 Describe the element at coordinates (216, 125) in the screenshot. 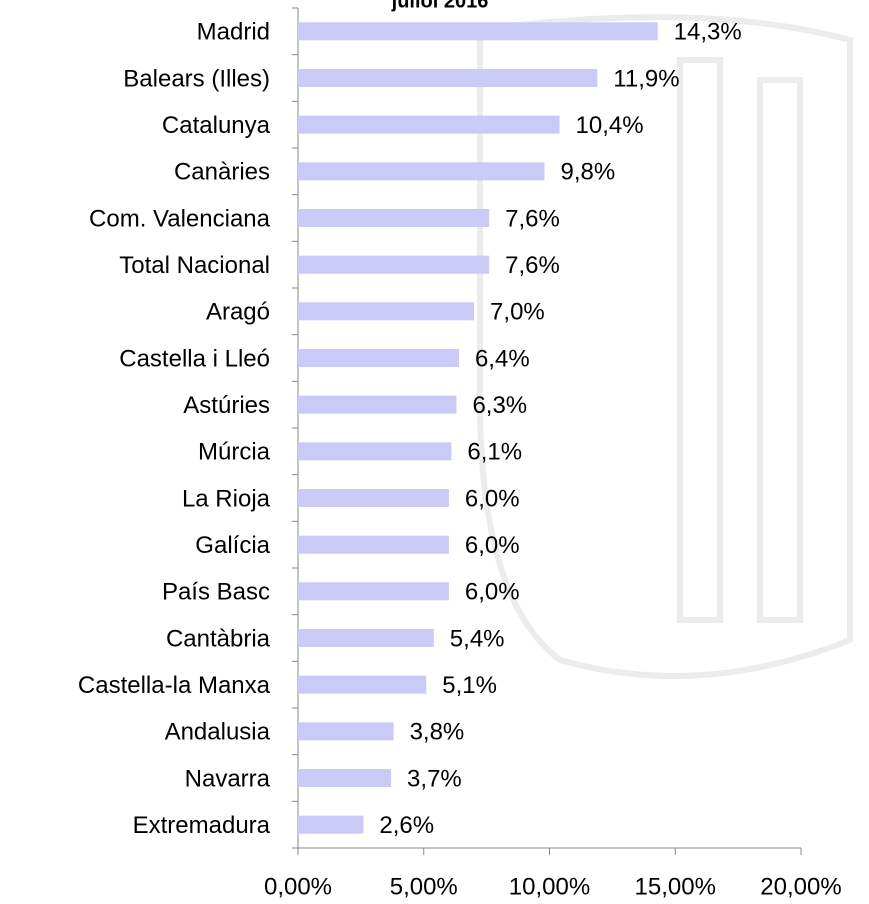

I see `y-tick-label: Catalunya` at that location.